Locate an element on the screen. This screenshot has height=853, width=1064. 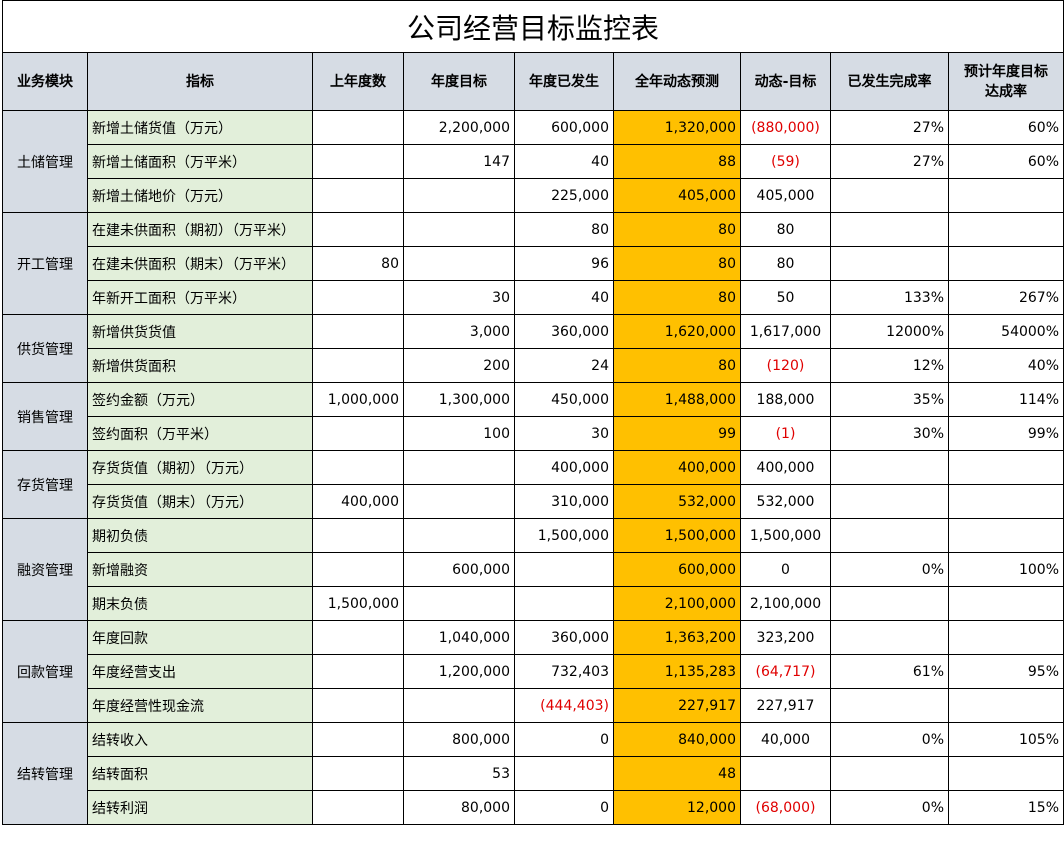
value-cell: 200 is located at coordinates (459, 365).